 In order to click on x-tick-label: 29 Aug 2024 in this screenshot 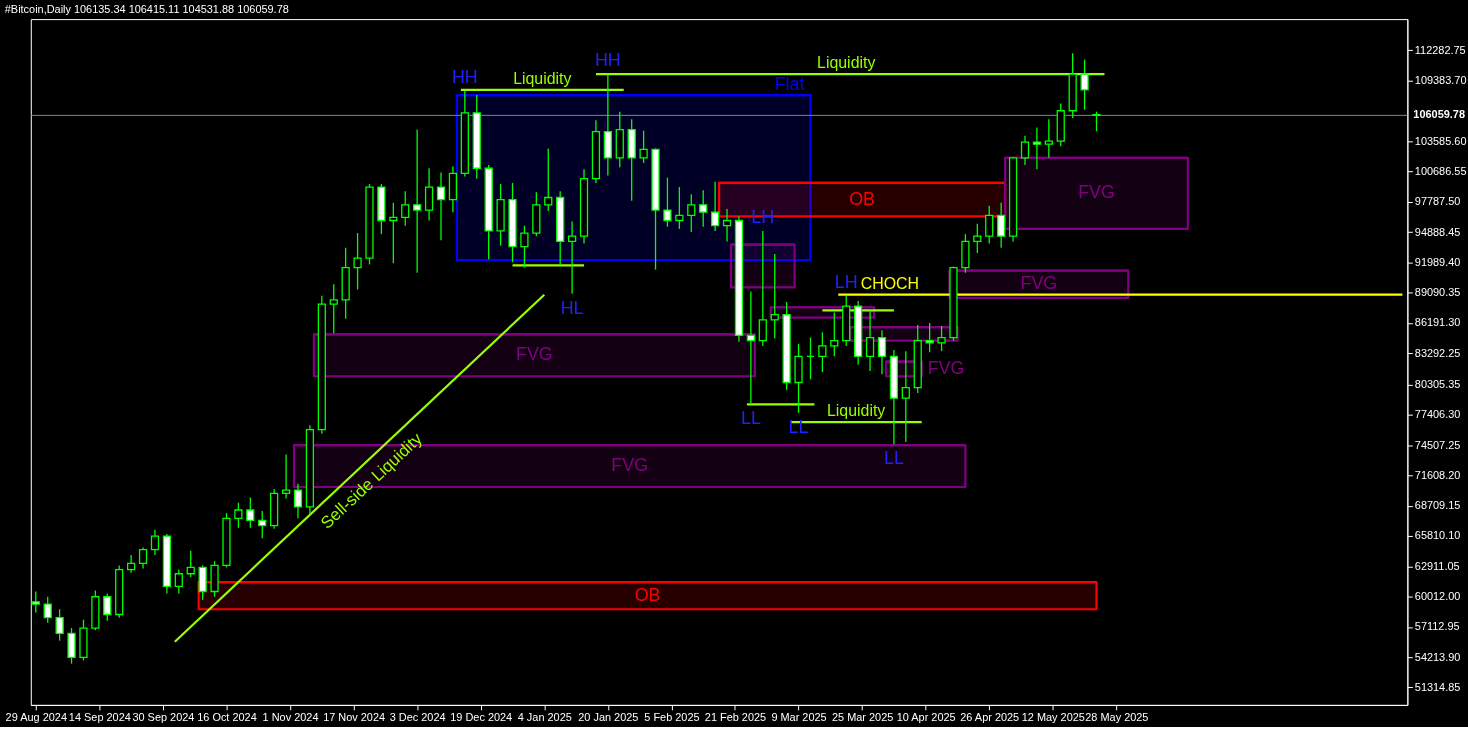, I will do `click(36, 717)`.